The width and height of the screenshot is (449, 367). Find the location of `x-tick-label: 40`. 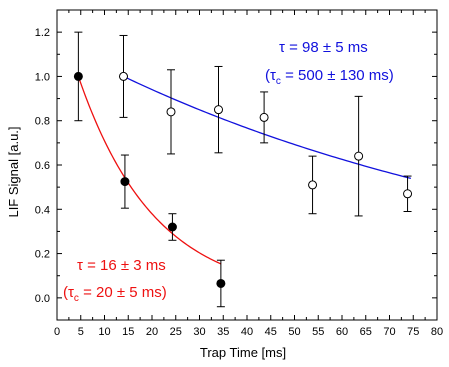

x-tick-label: 40 is located at coordinates (247, 332).